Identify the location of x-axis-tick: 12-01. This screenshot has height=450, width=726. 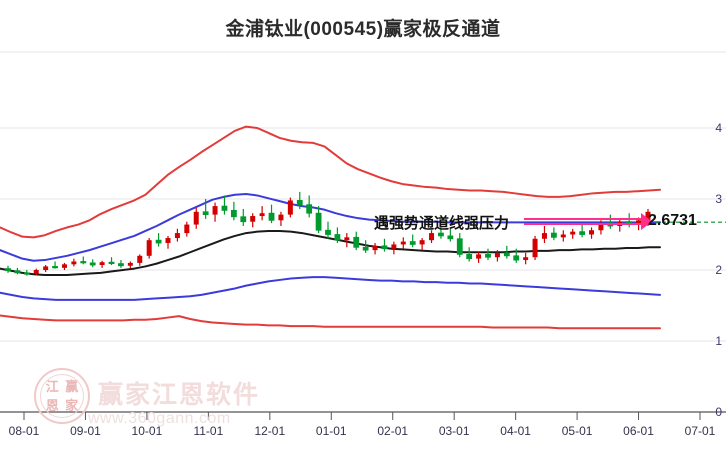
(270, 431).